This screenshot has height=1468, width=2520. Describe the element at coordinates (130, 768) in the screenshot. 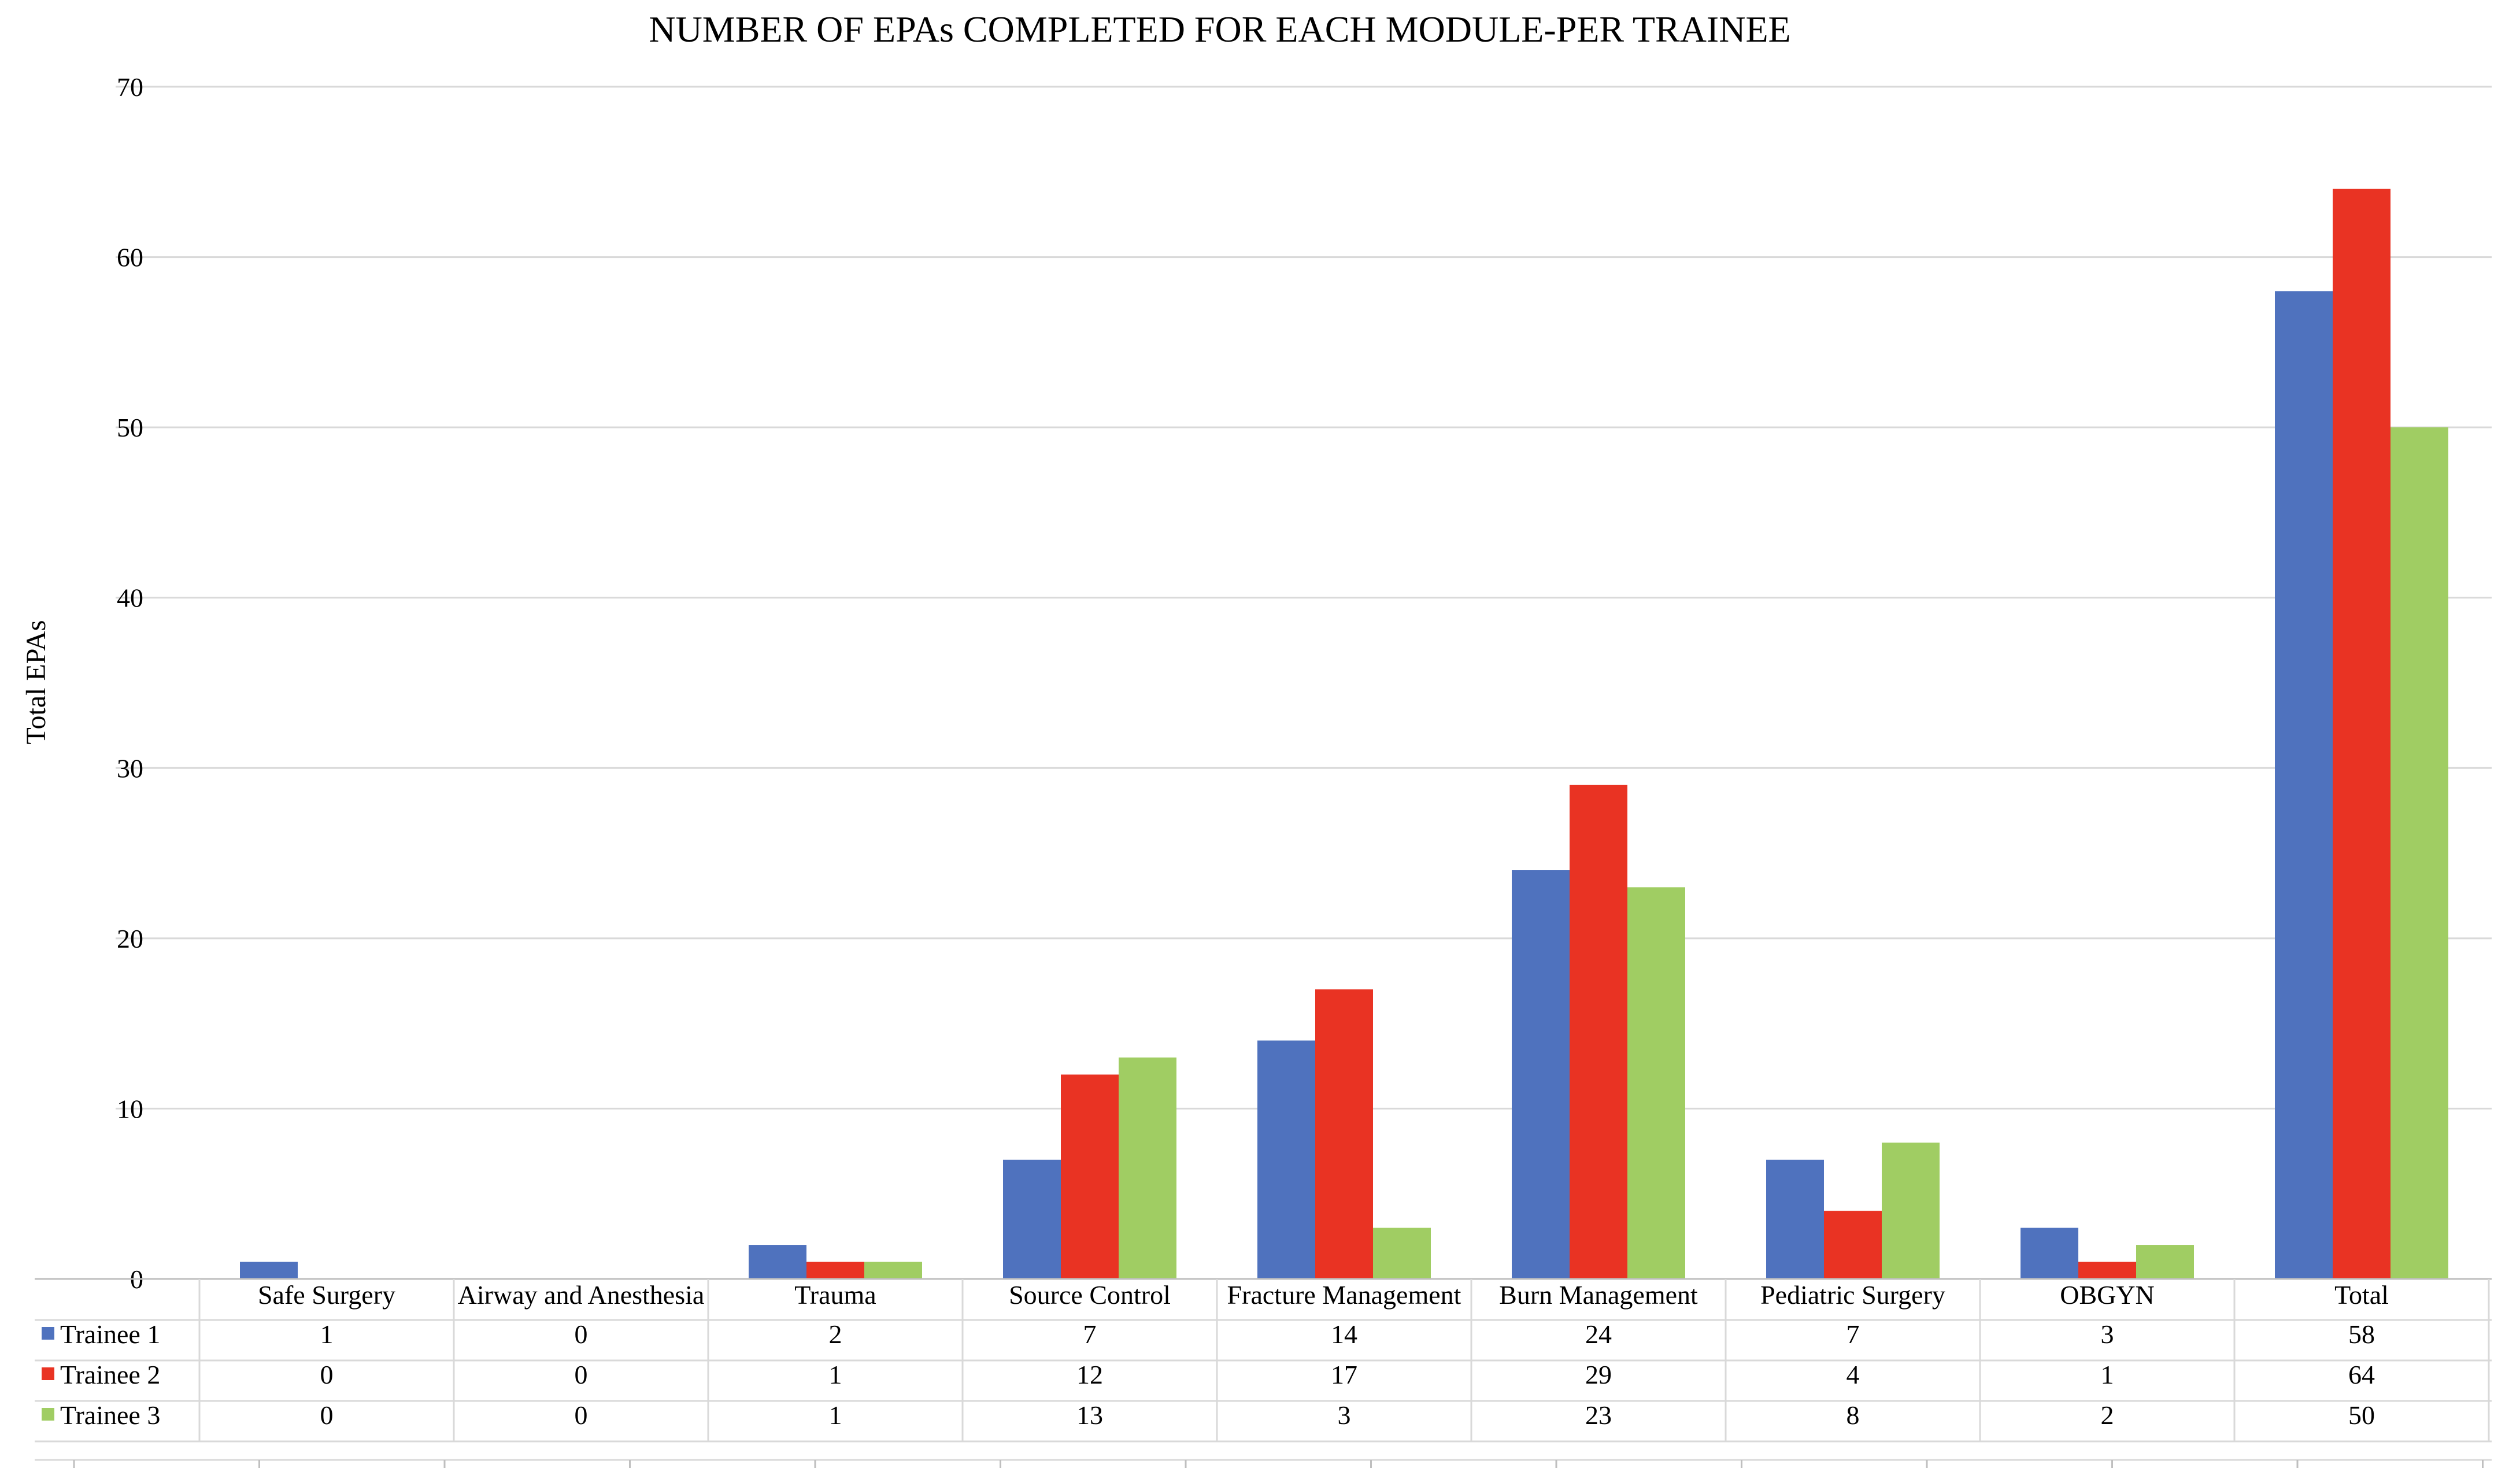

I see `y-tick-label: 30` at that location.